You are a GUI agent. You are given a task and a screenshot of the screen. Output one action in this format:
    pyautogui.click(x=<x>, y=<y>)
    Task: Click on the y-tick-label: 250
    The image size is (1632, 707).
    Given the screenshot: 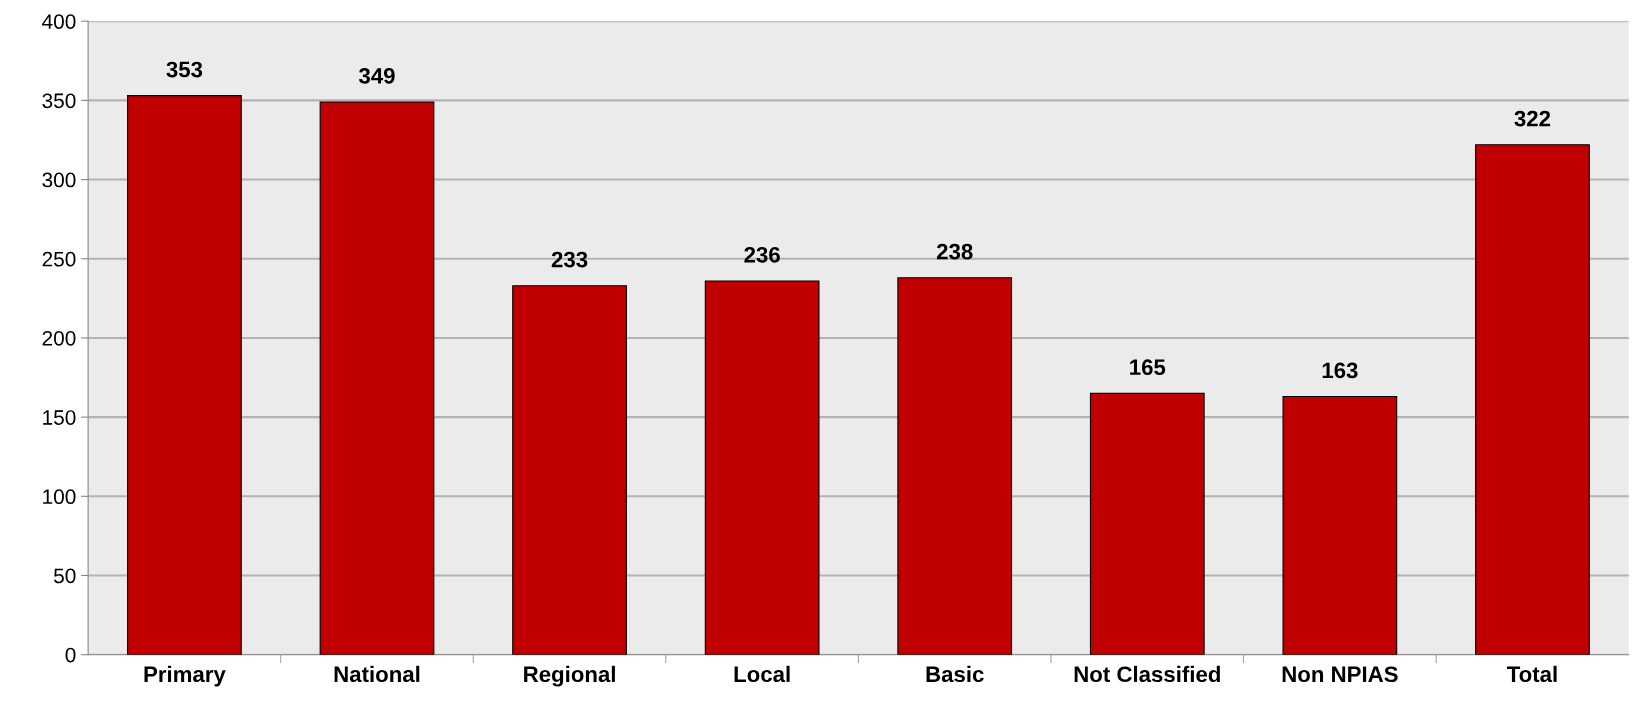 What is the action you would take?
    pyautogui.click(x=59, y=259)
    